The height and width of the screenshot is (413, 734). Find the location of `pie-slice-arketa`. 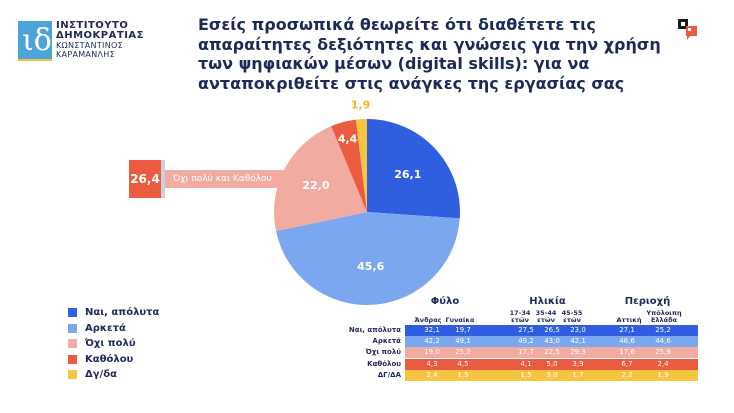

pie-slice-arketa is located at coordinates (367, 259).